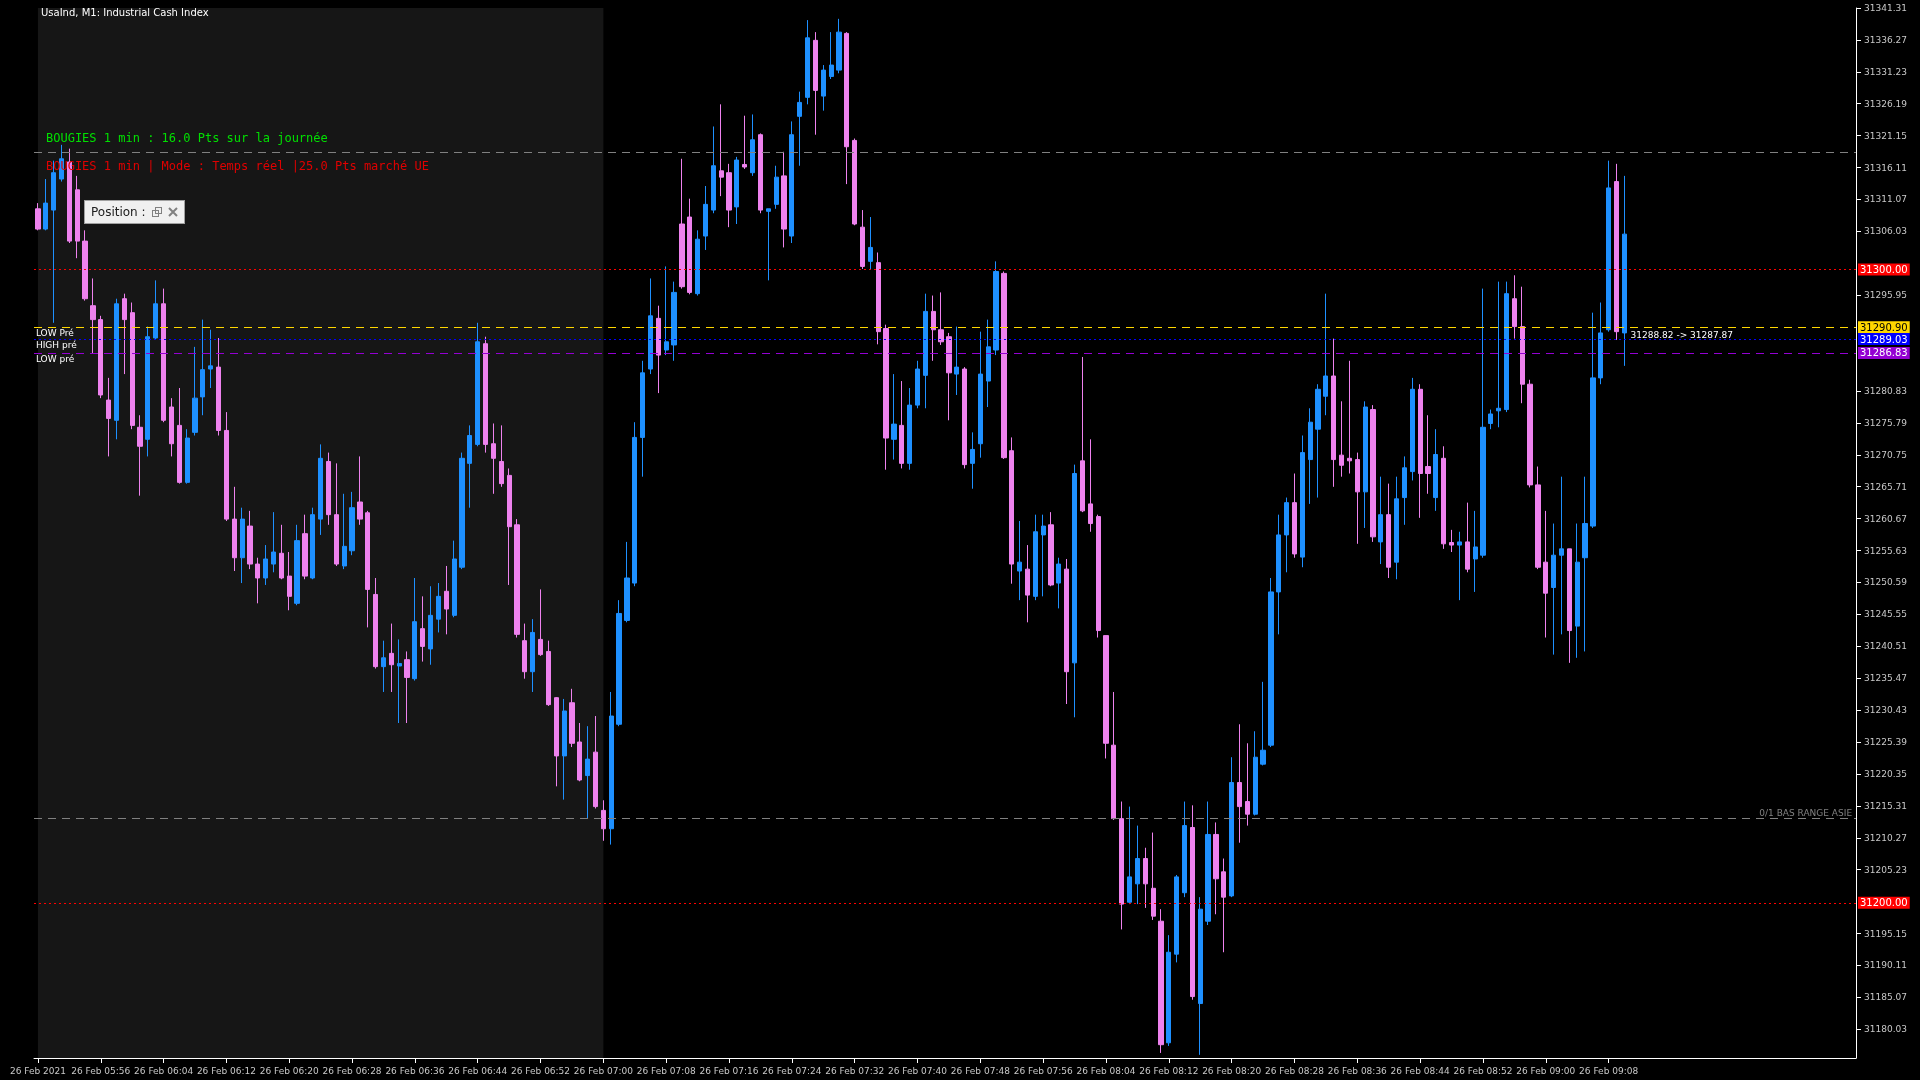 The width and height of the screenshot is (1920, 1080). What do you see at coordinates (1885, 454) in the screenshot?
I see `y-tick-label: 31270.75` at bounding box center [1885, 454].